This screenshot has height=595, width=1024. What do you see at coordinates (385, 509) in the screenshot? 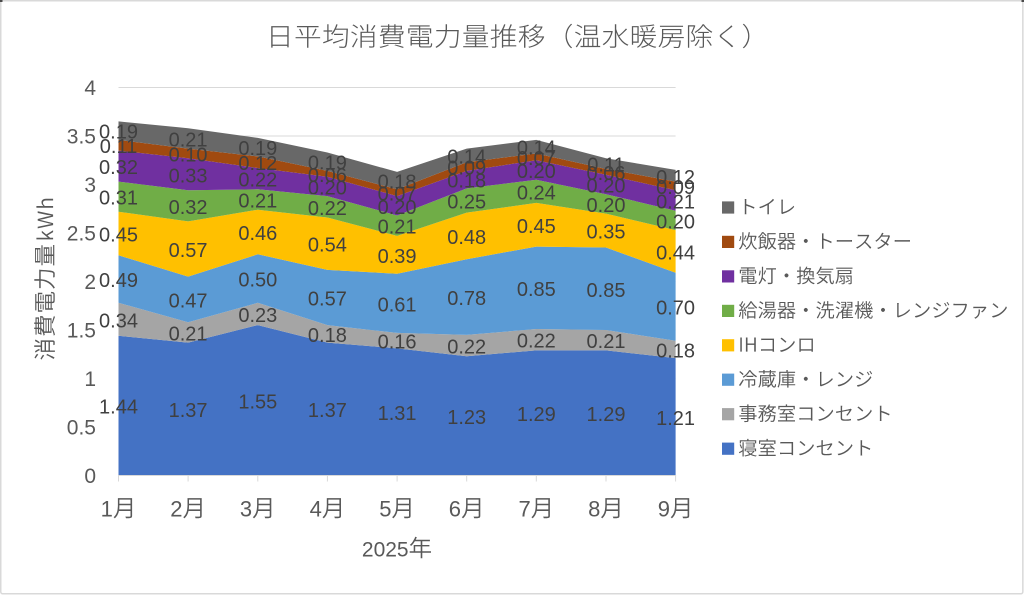
I see `svg-text: 5` at bounding box center [385, 509].